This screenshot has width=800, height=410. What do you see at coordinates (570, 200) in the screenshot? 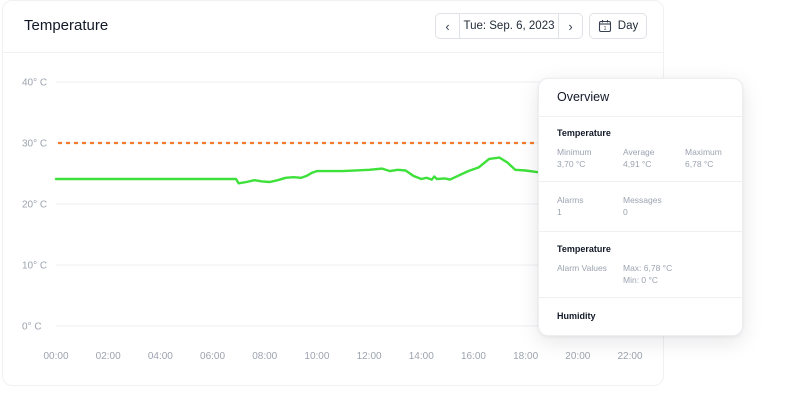
I see `alarms-label: Alarms` at bounding box center [570, 200].